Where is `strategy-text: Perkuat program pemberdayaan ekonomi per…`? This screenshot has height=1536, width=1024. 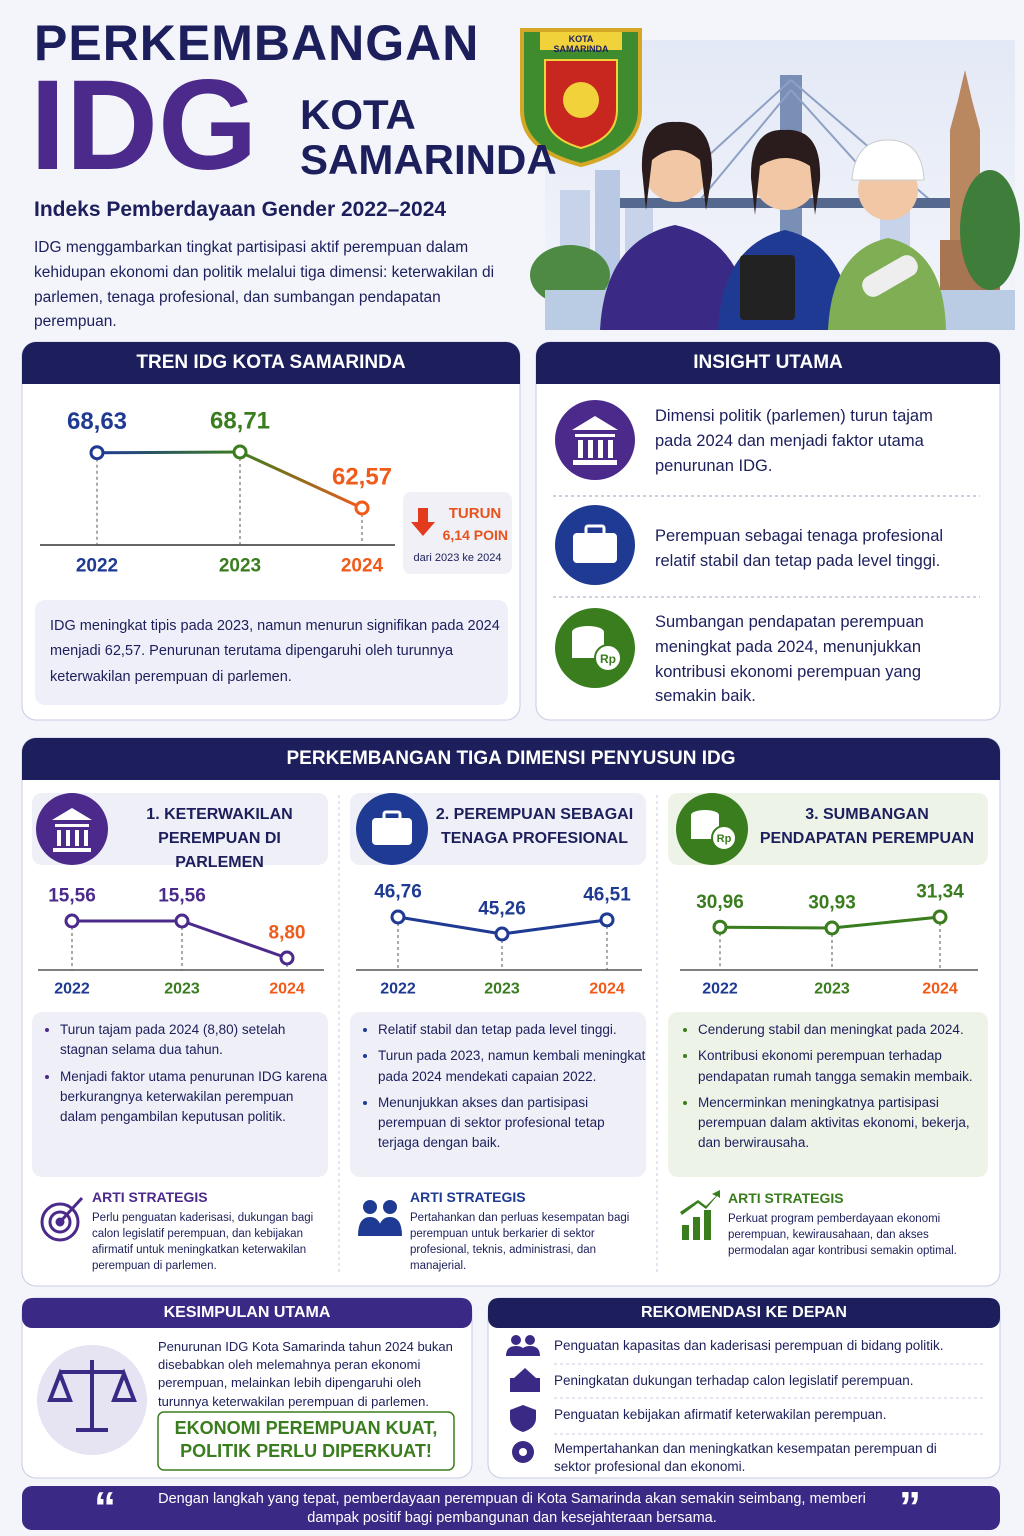 strategy-text: Perkuat program pemberdayaan ekonomi per… is located at coordinates (842, 1235).